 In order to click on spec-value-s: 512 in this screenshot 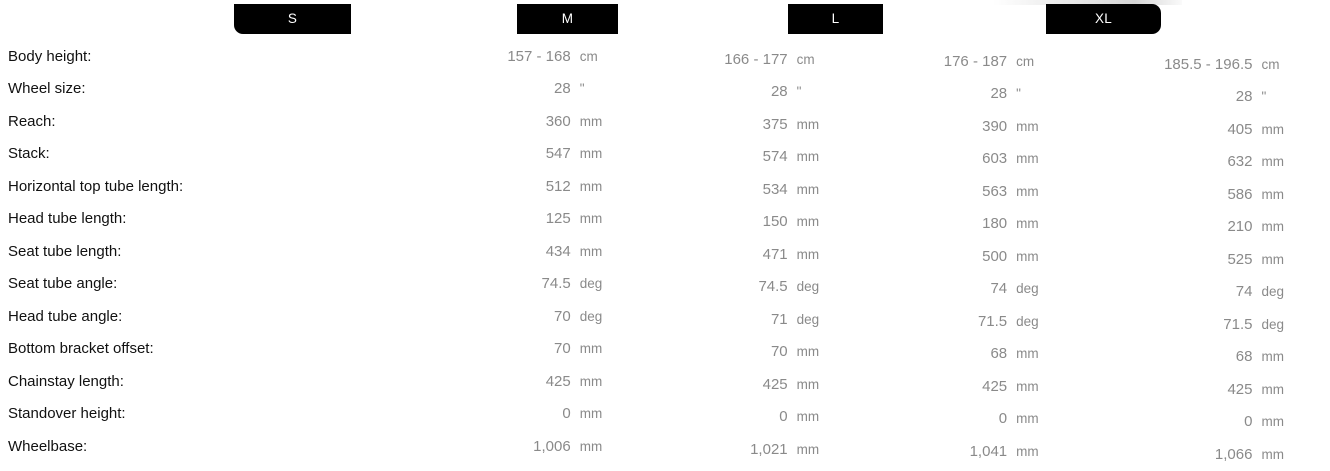, I will do `click(558, 186)`.